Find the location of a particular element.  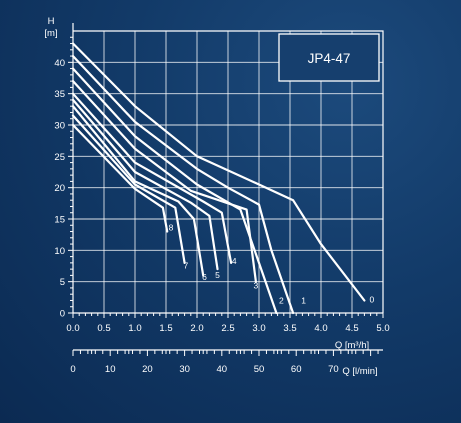

series-label-1: 1 is located at coordinates (303, 301).